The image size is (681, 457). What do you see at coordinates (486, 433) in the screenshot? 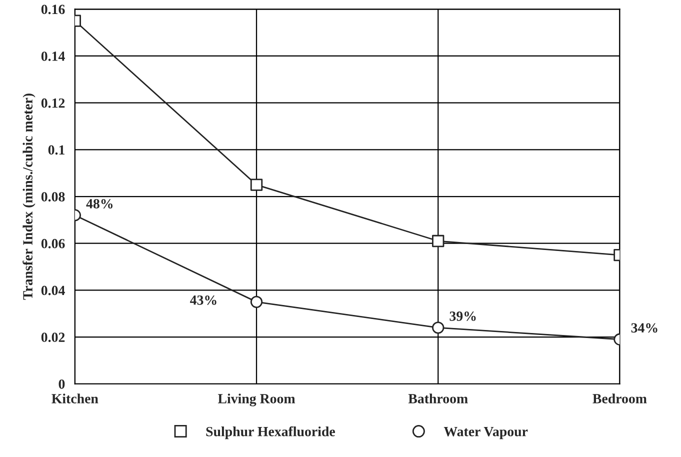
I see `legend-label: Water Vapour` at bounding box center [486, 433].